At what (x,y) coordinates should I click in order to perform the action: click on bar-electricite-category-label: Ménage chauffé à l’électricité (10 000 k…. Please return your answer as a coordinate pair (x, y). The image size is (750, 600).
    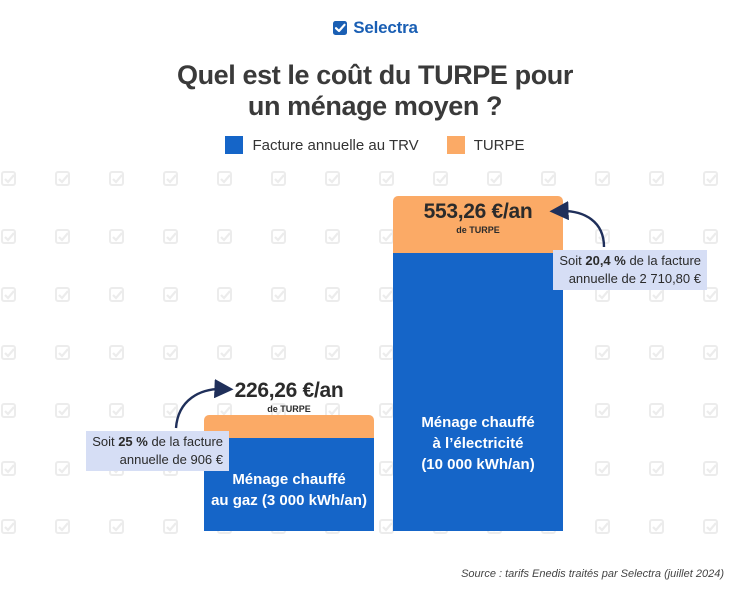
    Looking at the image, I should click on (478, 443).